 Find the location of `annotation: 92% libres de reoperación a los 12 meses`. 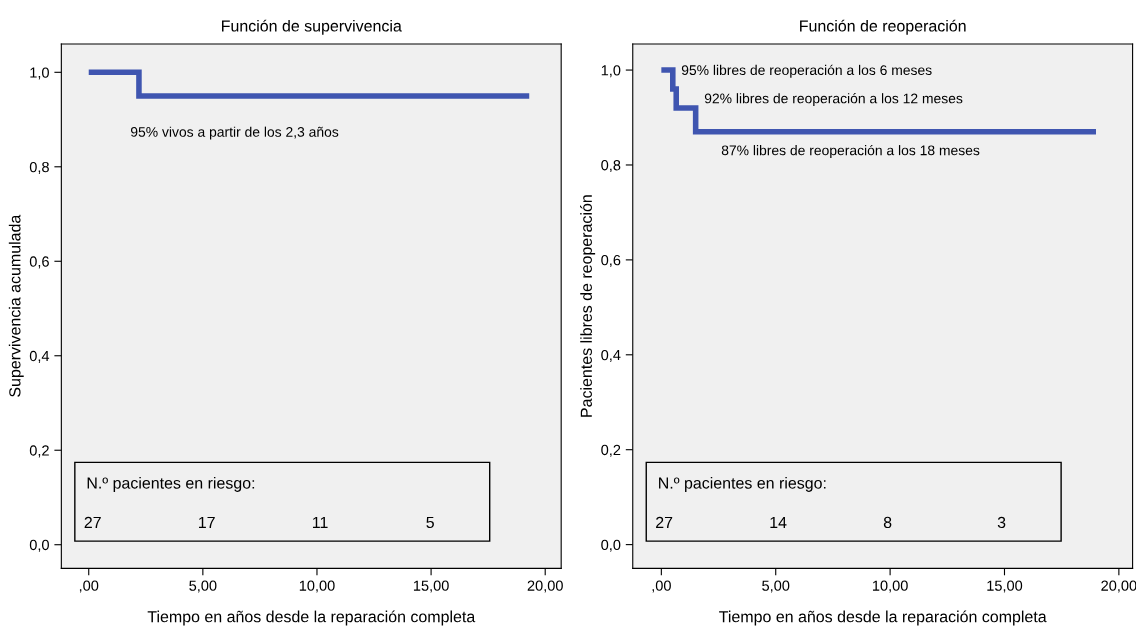

annotation: 92% libres de reoperación a los 12 meses is located at coordinates (833, 99).